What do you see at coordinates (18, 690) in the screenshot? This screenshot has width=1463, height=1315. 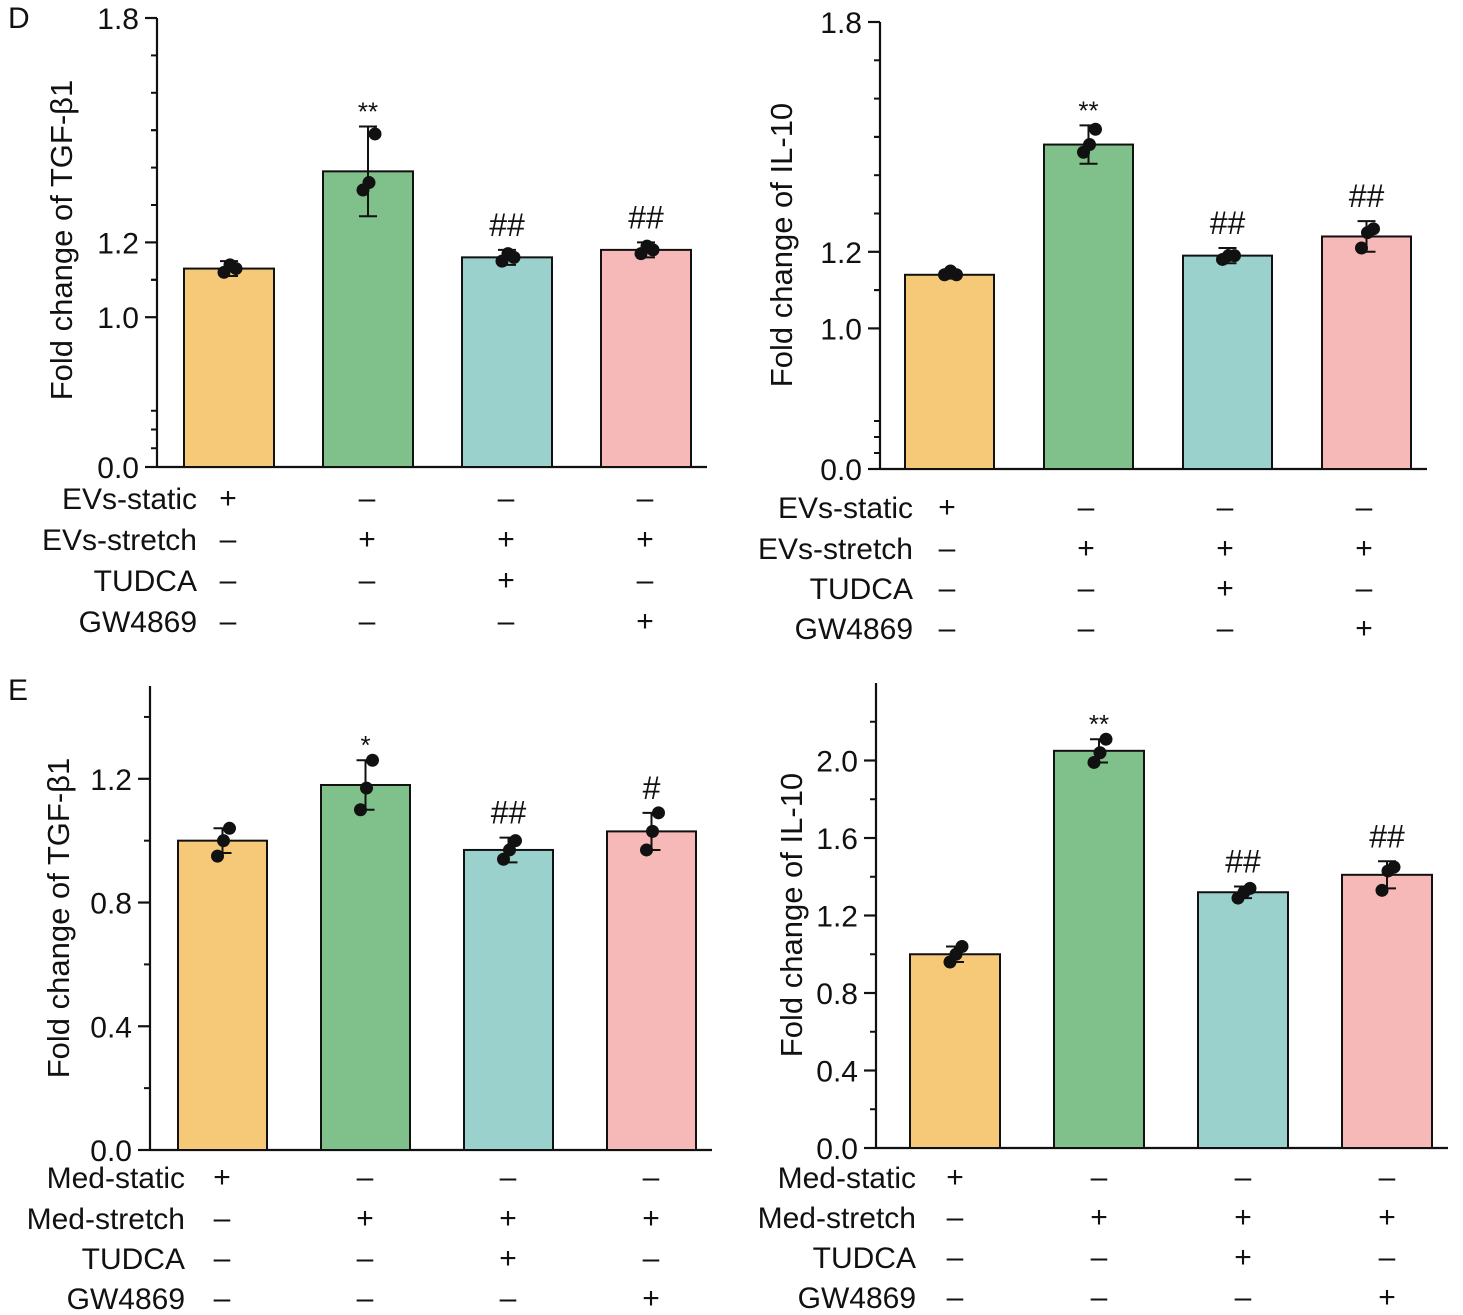 I see `panel-label: E` at bounding box center [18, 690].